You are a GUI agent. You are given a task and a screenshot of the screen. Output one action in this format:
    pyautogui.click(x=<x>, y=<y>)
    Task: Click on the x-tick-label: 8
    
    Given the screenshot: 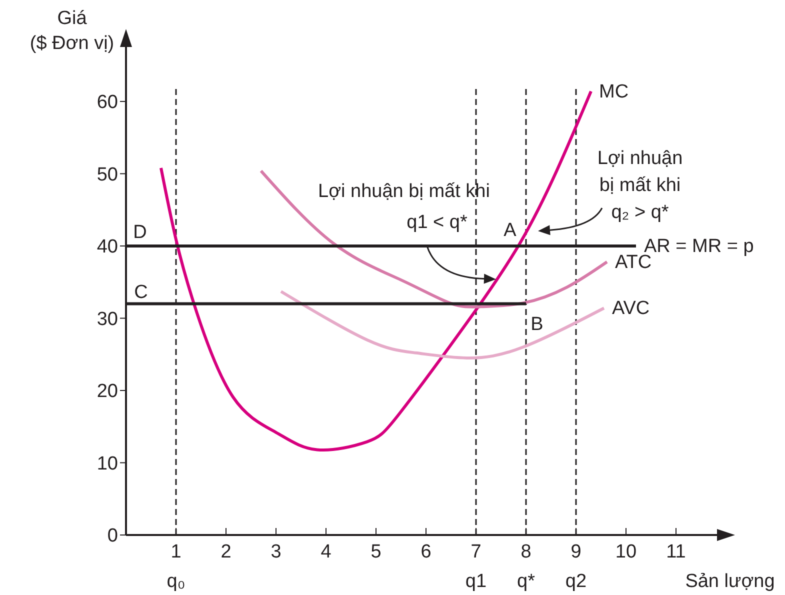 What is the action you would take?
    pyautogui.click(x=526, y=551)
    